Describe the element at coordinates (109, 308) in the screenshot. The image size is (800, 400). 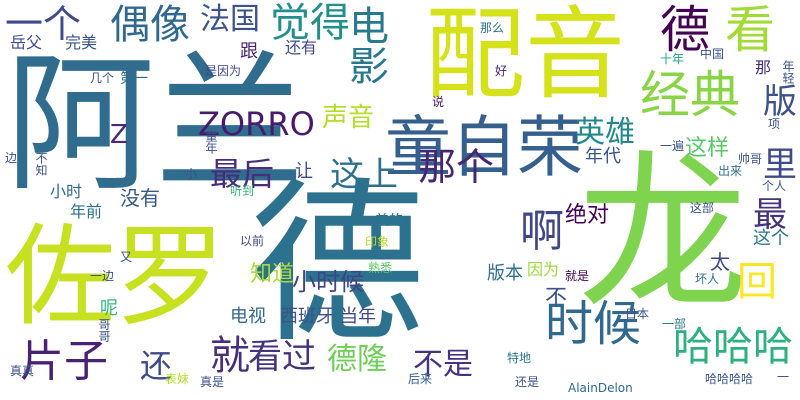
I see `word-ne: 呢` at that location.